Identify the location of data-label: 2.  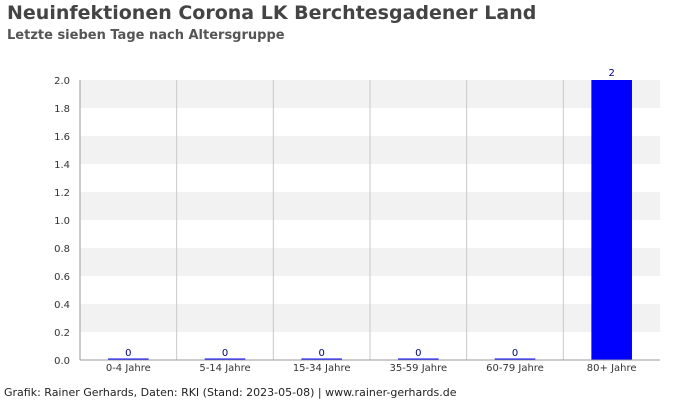
(611, 73).